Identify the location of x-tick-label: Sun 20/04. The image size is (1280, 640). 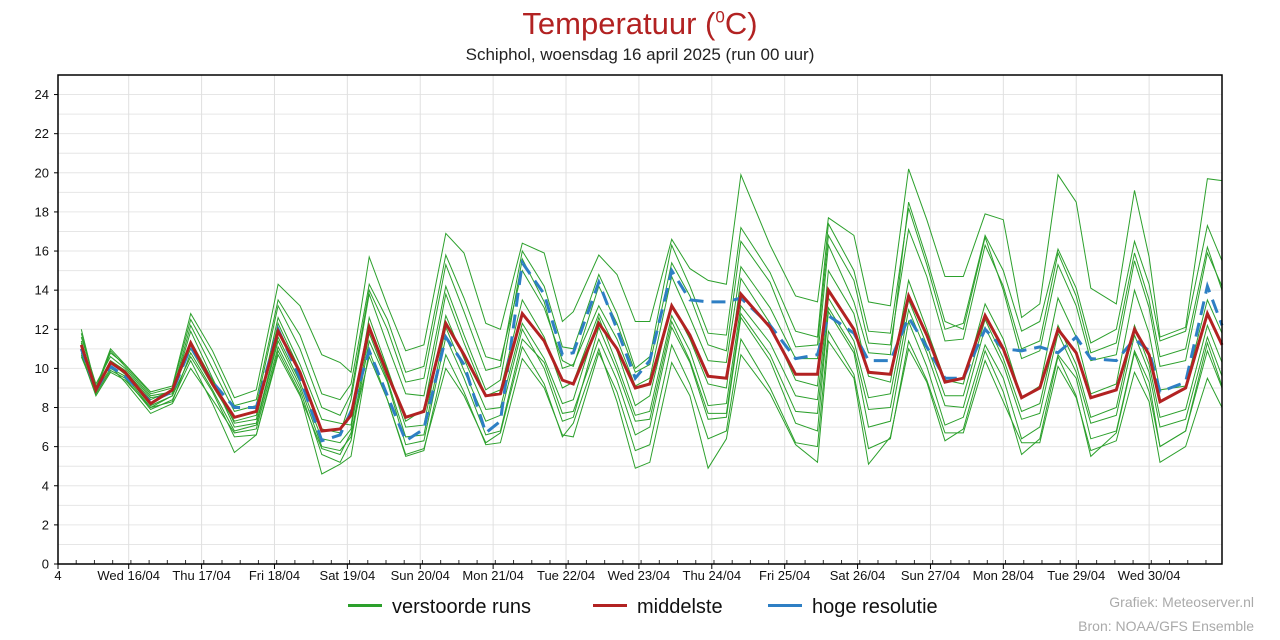
(420, 575).